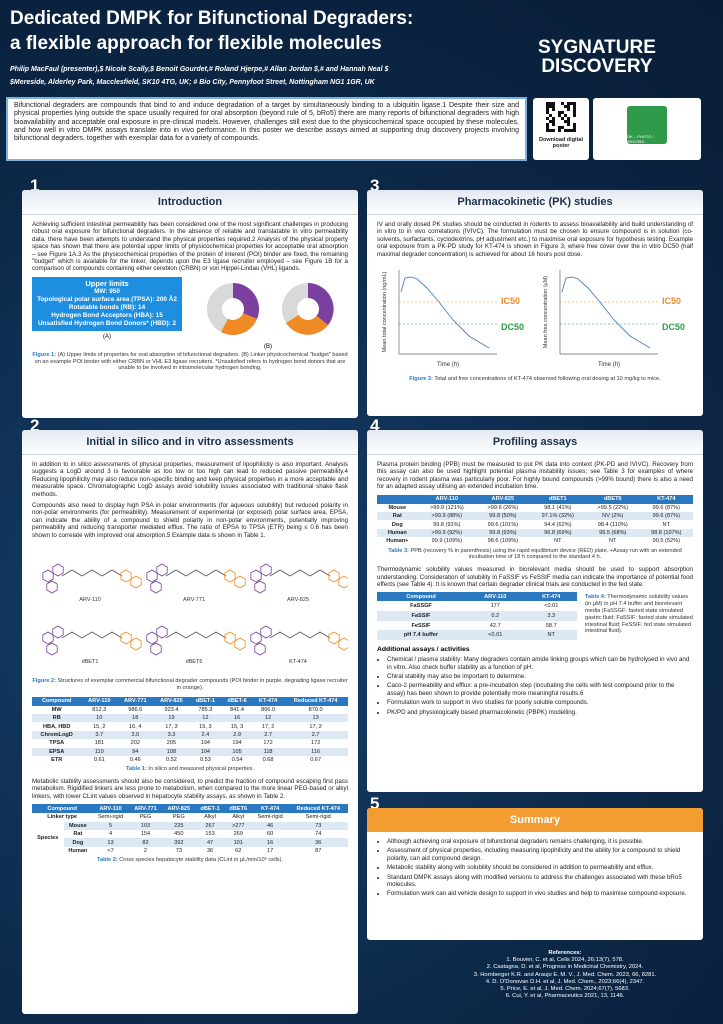  Describe the element at coordinates (237, 701) in the screenshot. I see `header-cell: dBET-6` at that location.